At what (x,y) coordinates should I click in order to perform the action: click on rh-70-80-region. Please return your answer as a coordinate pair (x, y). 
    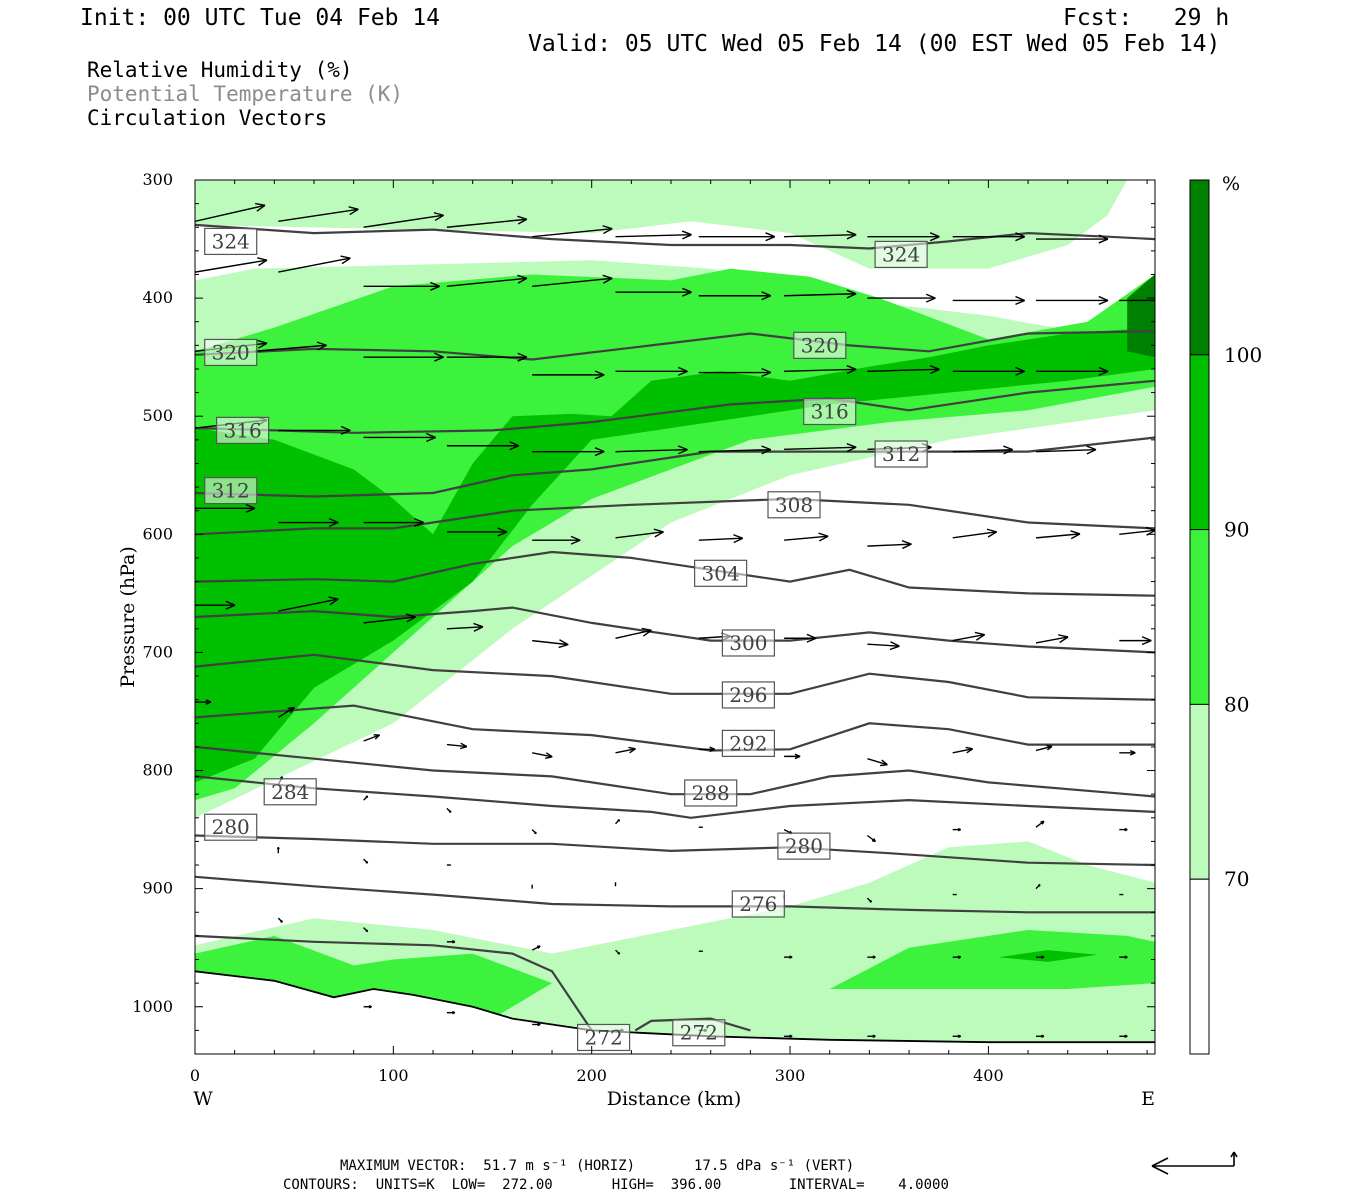
    Looking at the image, I should click on (661, 224).